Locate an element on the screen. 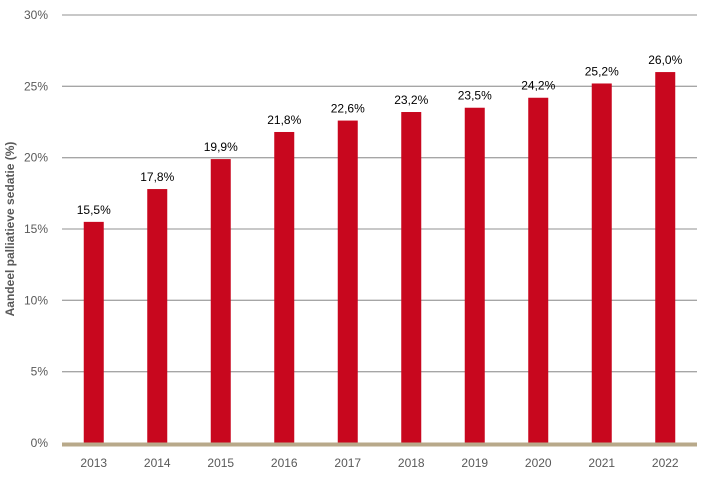 Image resolution: width=706 pixels, height=477 pixels. data-label: 21,8% is located at coordinates (284, 120).